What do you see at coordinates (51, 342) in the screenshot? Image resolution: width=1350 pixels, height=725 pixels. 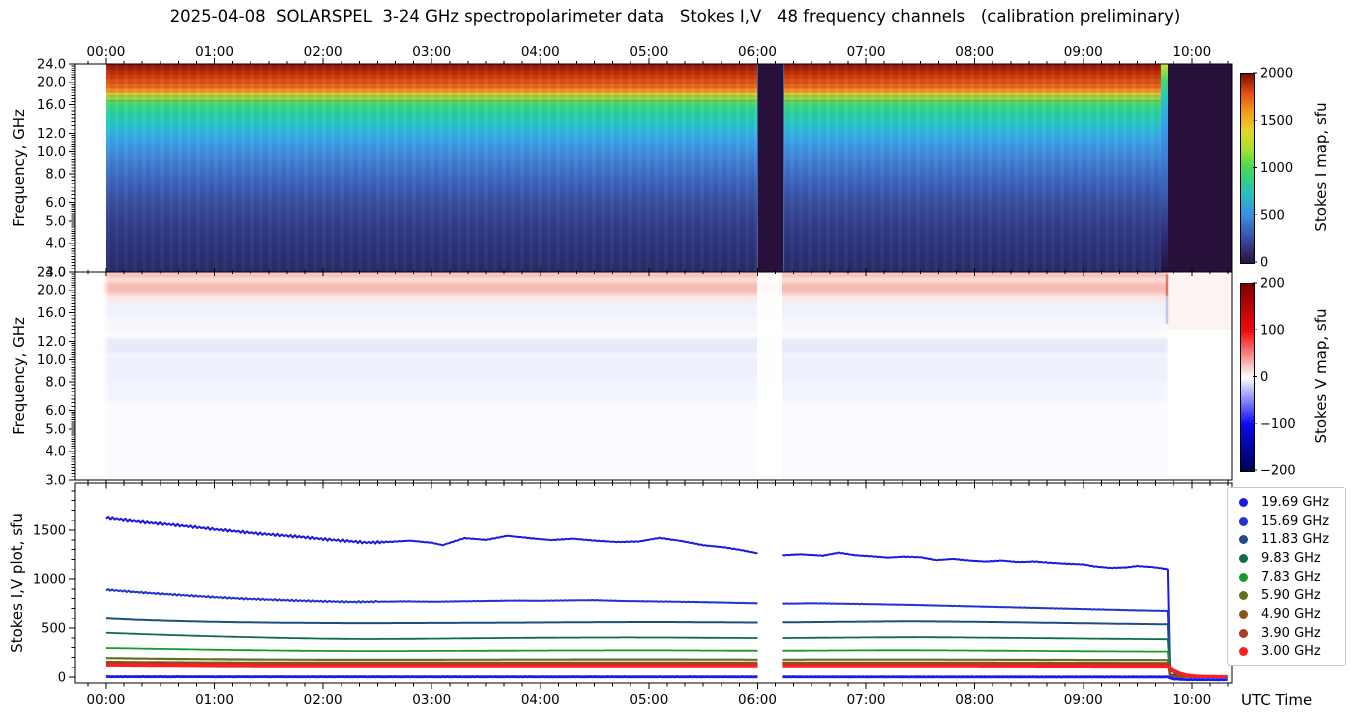 I see `y-tick-label: 12.0` at bounding box center [51, 342].